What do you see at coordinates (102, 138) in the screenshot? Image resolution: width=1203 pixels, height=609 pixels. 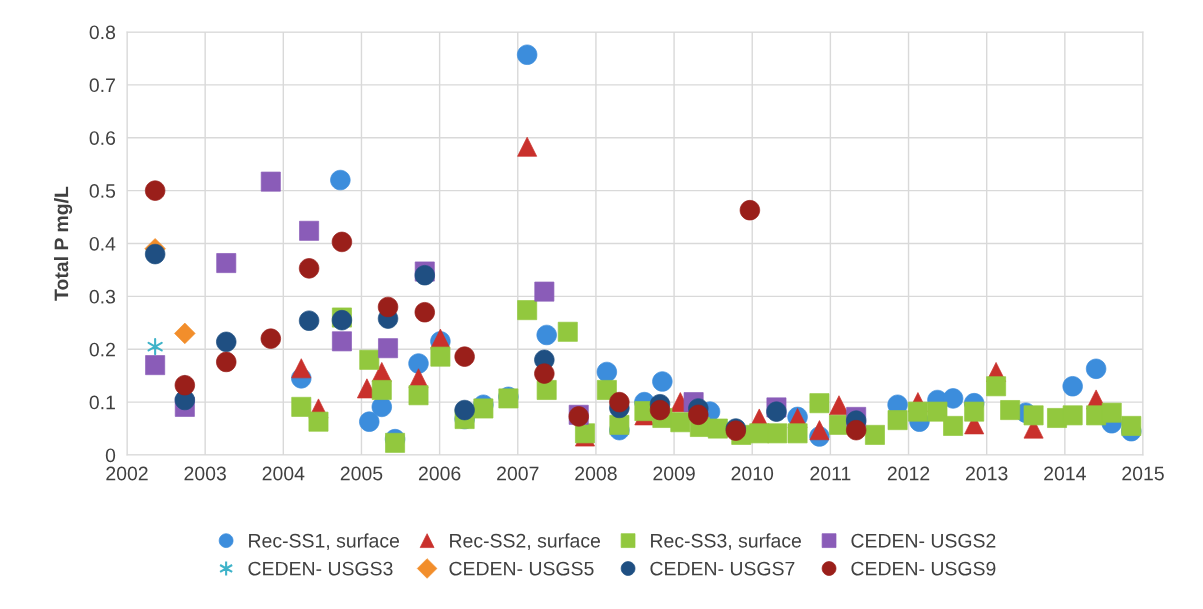 I see `y-tick-label: 0.6` at bounding box center [102, 138].